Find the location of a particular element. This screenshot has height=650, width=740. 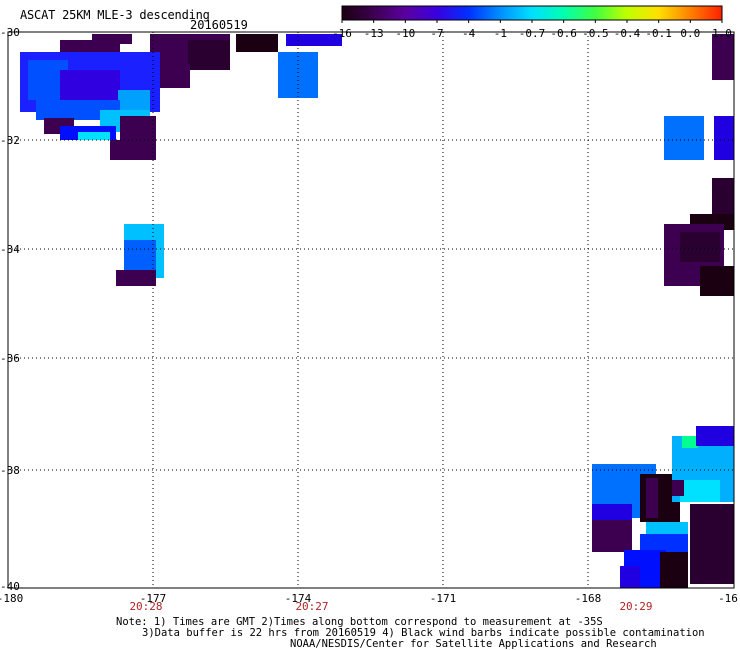

lon-label: -177 is located at coordinates (153, 598).